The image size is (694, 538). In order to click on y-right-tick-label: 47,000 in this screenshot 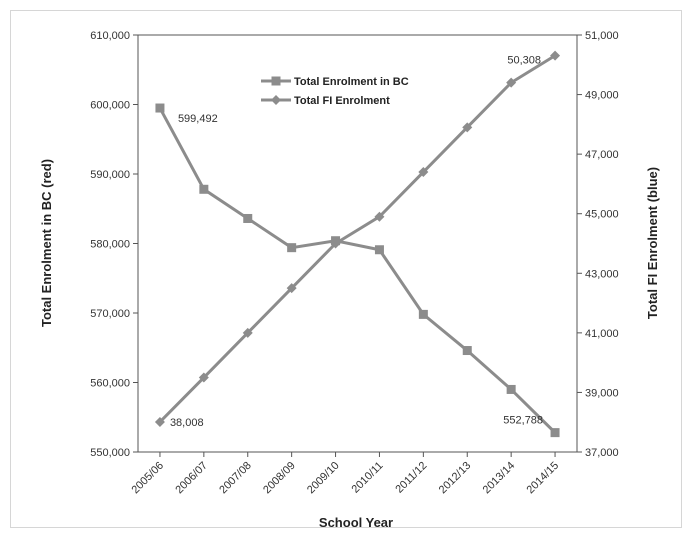, I will do `click(602, 155)`.